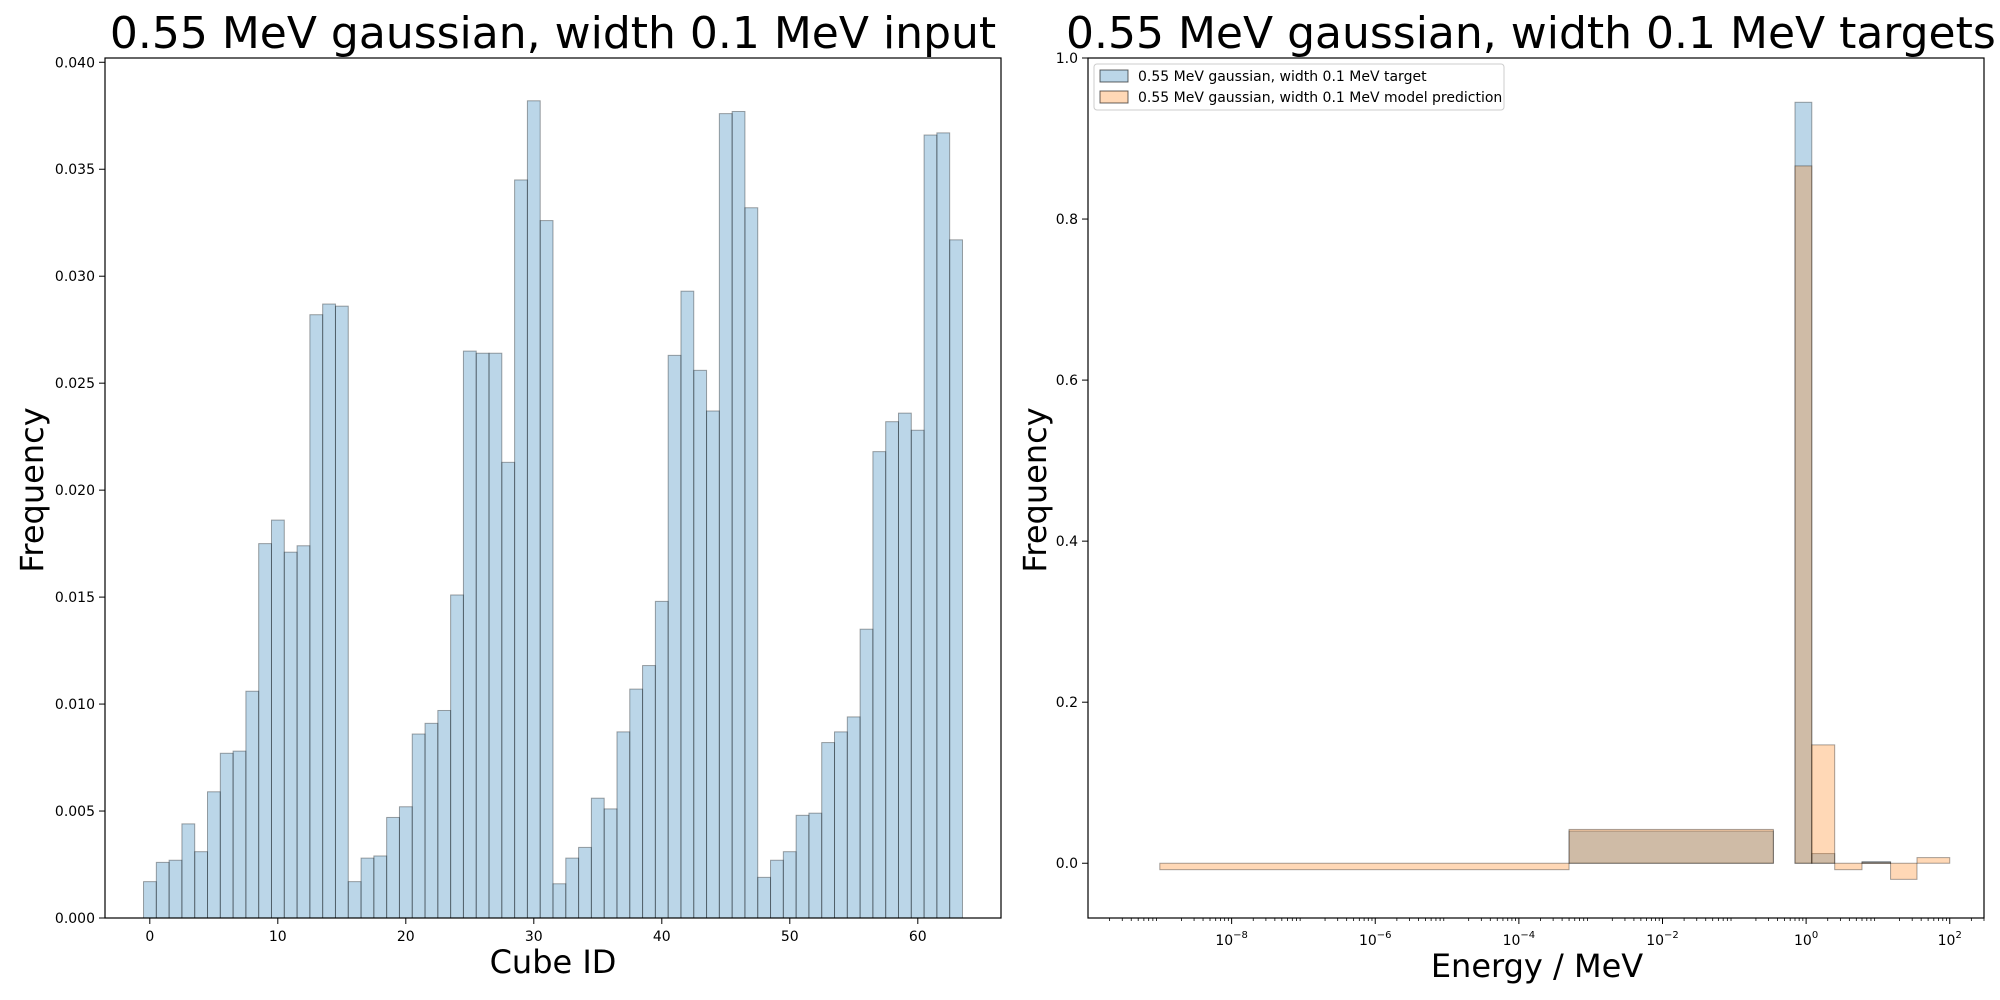 Image resolution: width=2000 pixels, height=1000 pixels. Describe the element at coordinates (75, 598) in the screenshot. I see `left-ytick-label: 0.015` at that location.